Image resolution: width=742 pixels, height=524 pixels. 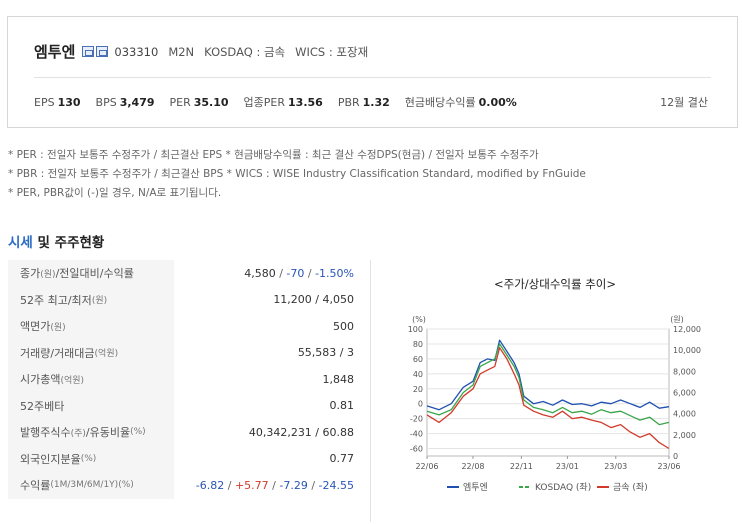 What do you see at coordinates (274, 485) in the screenshot?
I see `returns-value: -6.82 / +5.77 / -7.29 / -24.55` at bounding box center [274, 485].